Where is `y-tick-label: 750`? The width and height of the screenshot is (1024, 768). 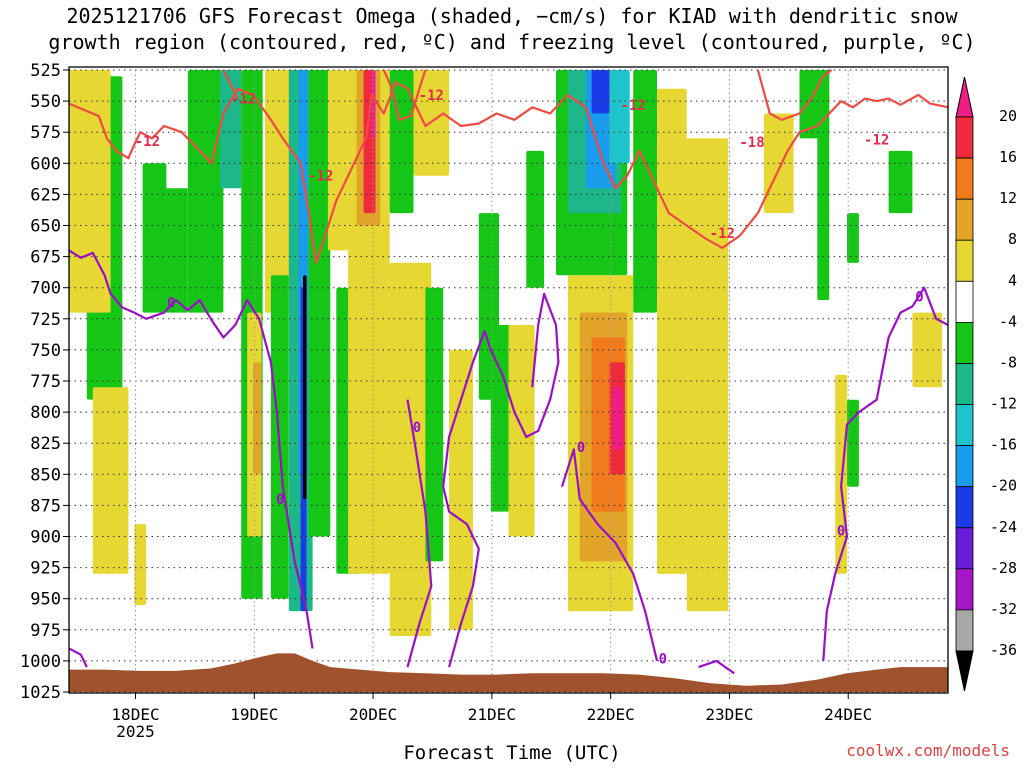 y-tick-label: 750 is located at coordinates (45, 351).